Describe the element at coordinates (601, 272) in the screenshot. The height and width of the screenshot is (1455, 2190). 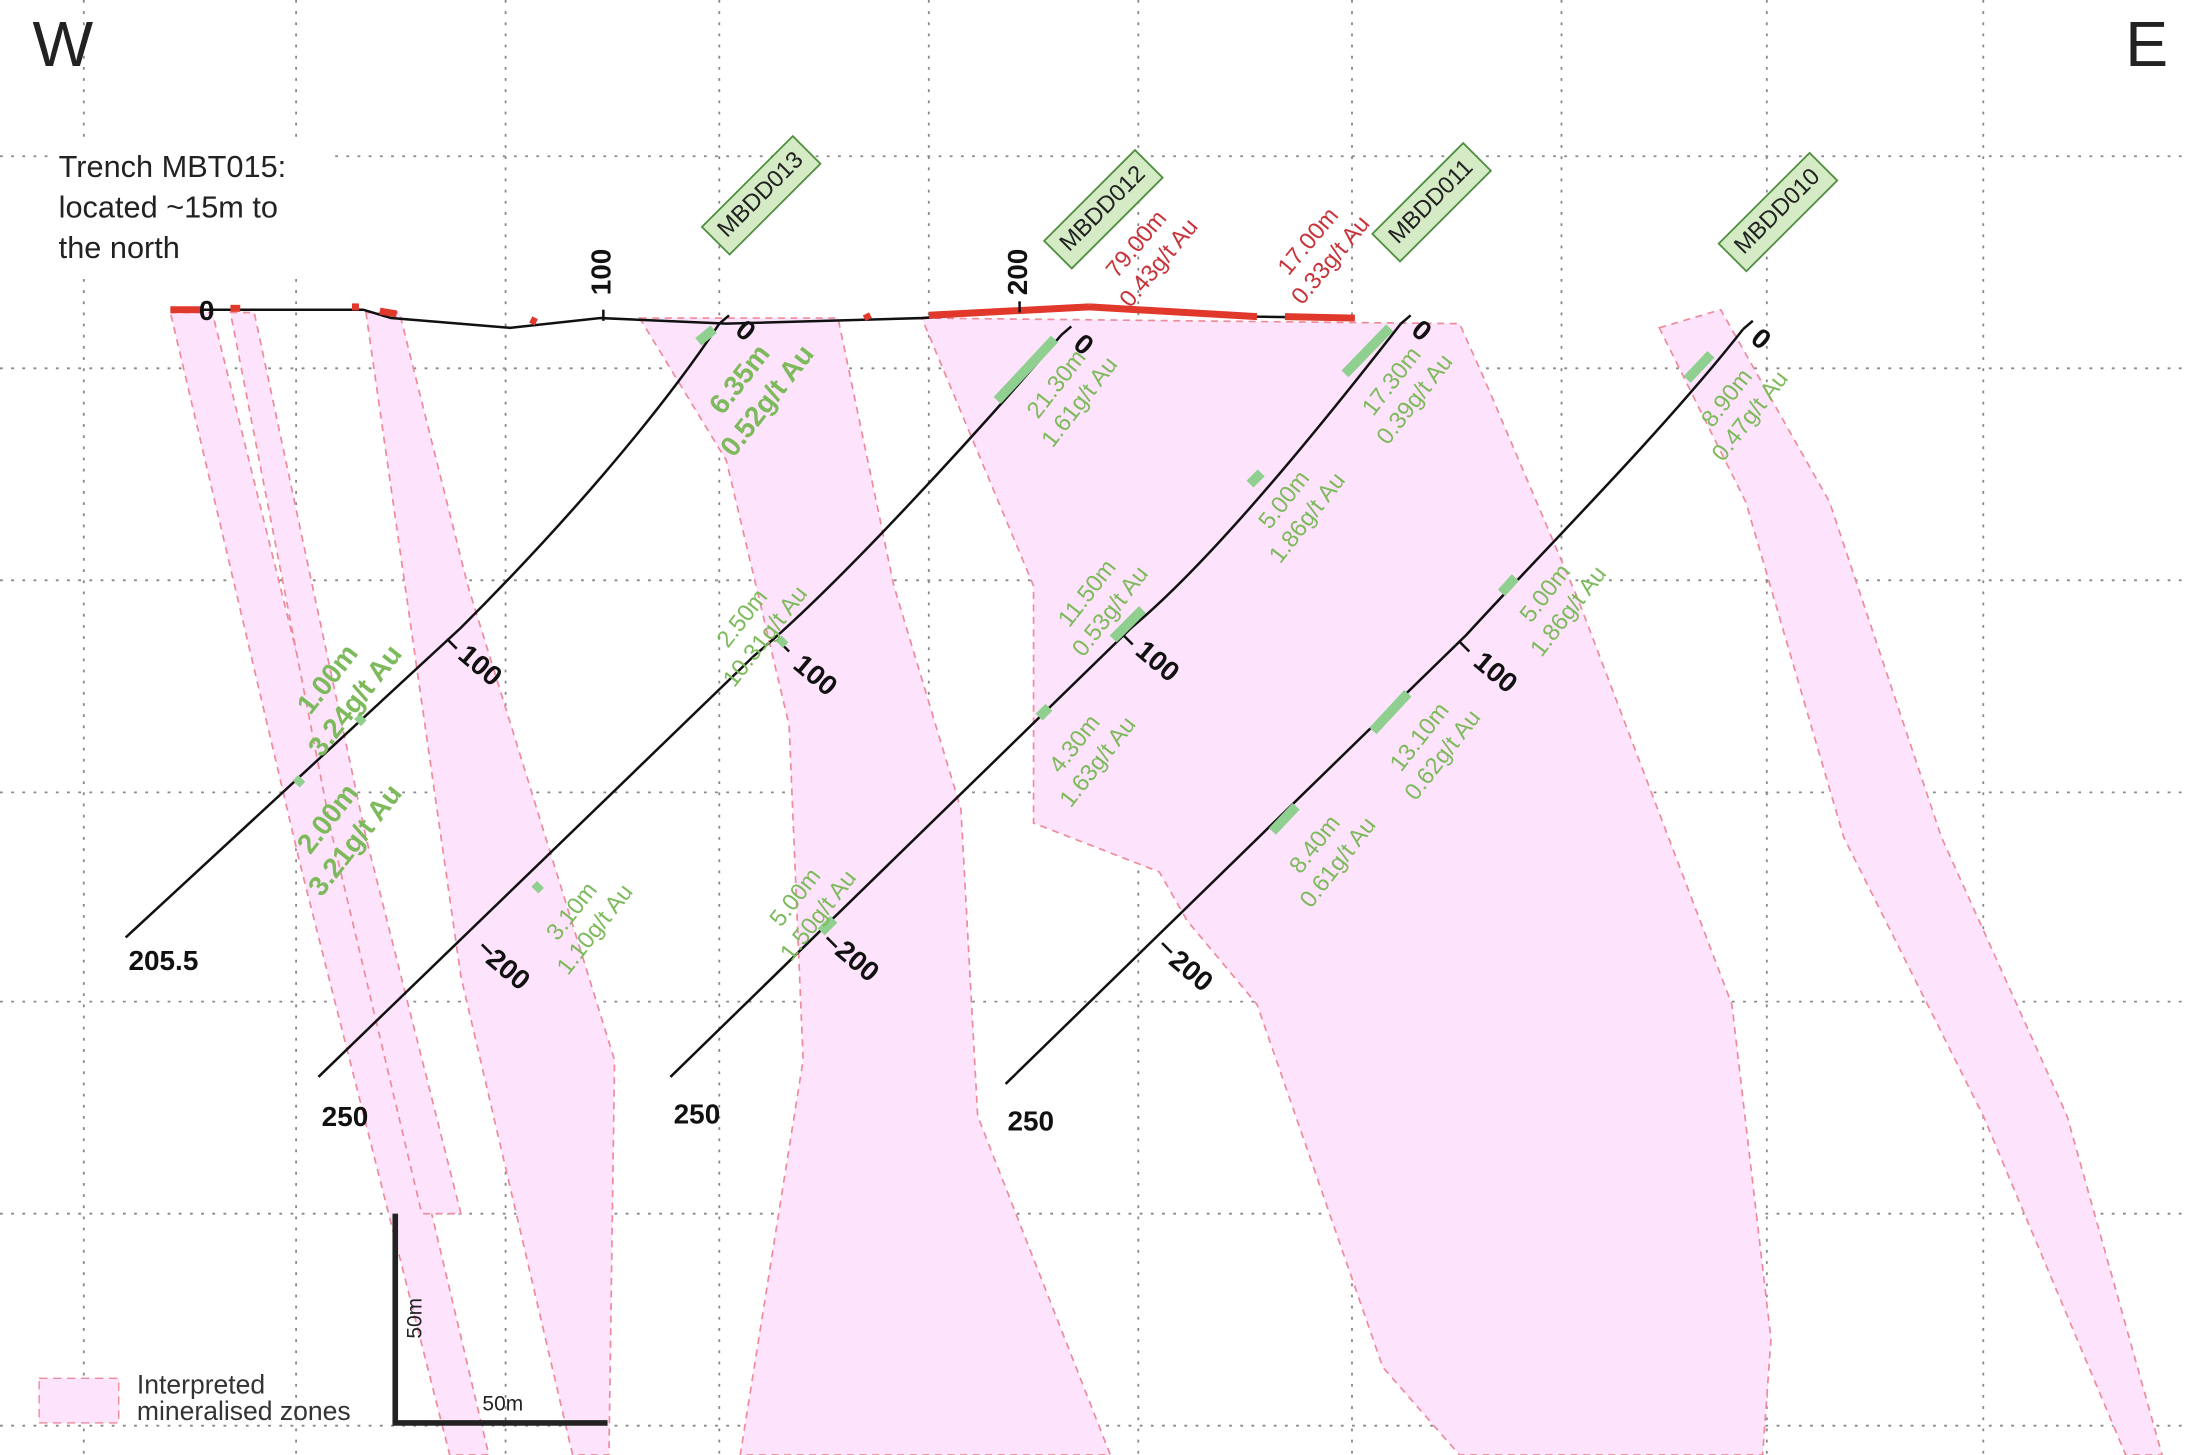
I see `depth-label: 100` at that location.